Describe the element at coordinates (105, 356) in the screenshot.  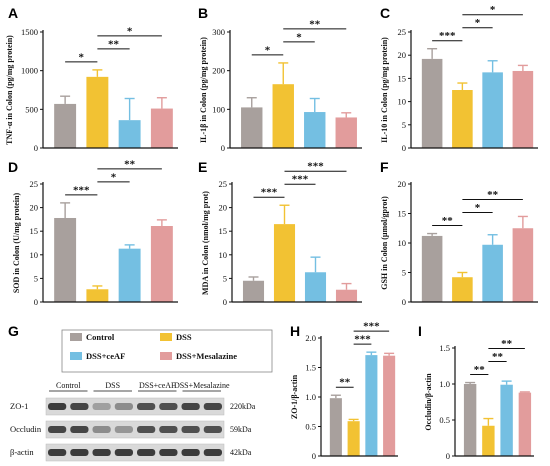
I see `legend-entry: DSS+ceAF` at that location.